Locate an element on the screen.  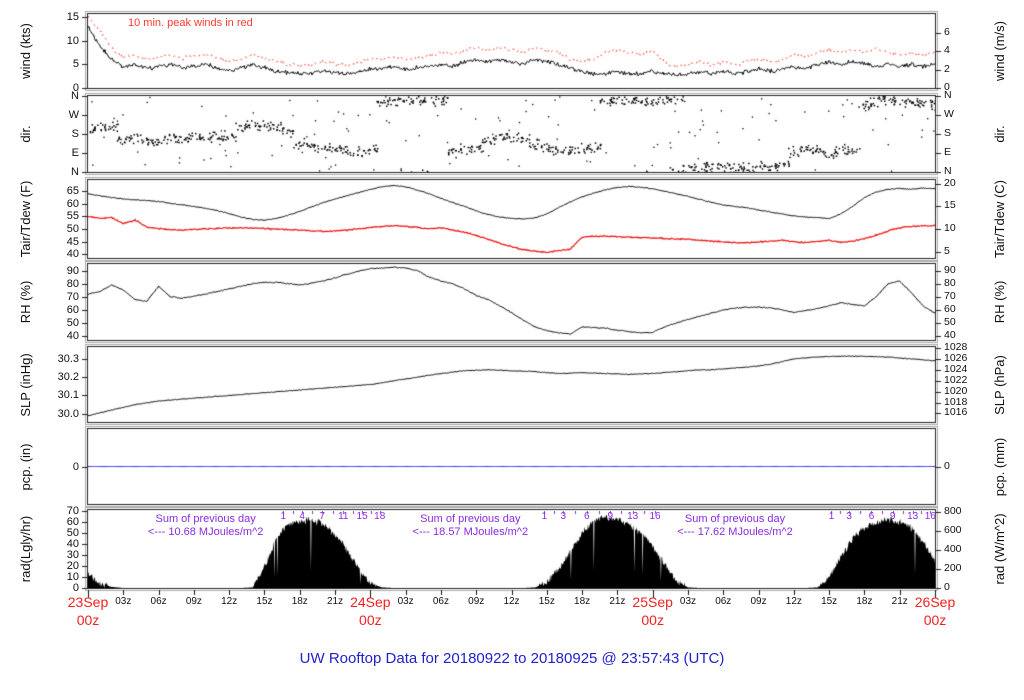
y-tick-label-left-dir: W is located at coordinates (73, 114).